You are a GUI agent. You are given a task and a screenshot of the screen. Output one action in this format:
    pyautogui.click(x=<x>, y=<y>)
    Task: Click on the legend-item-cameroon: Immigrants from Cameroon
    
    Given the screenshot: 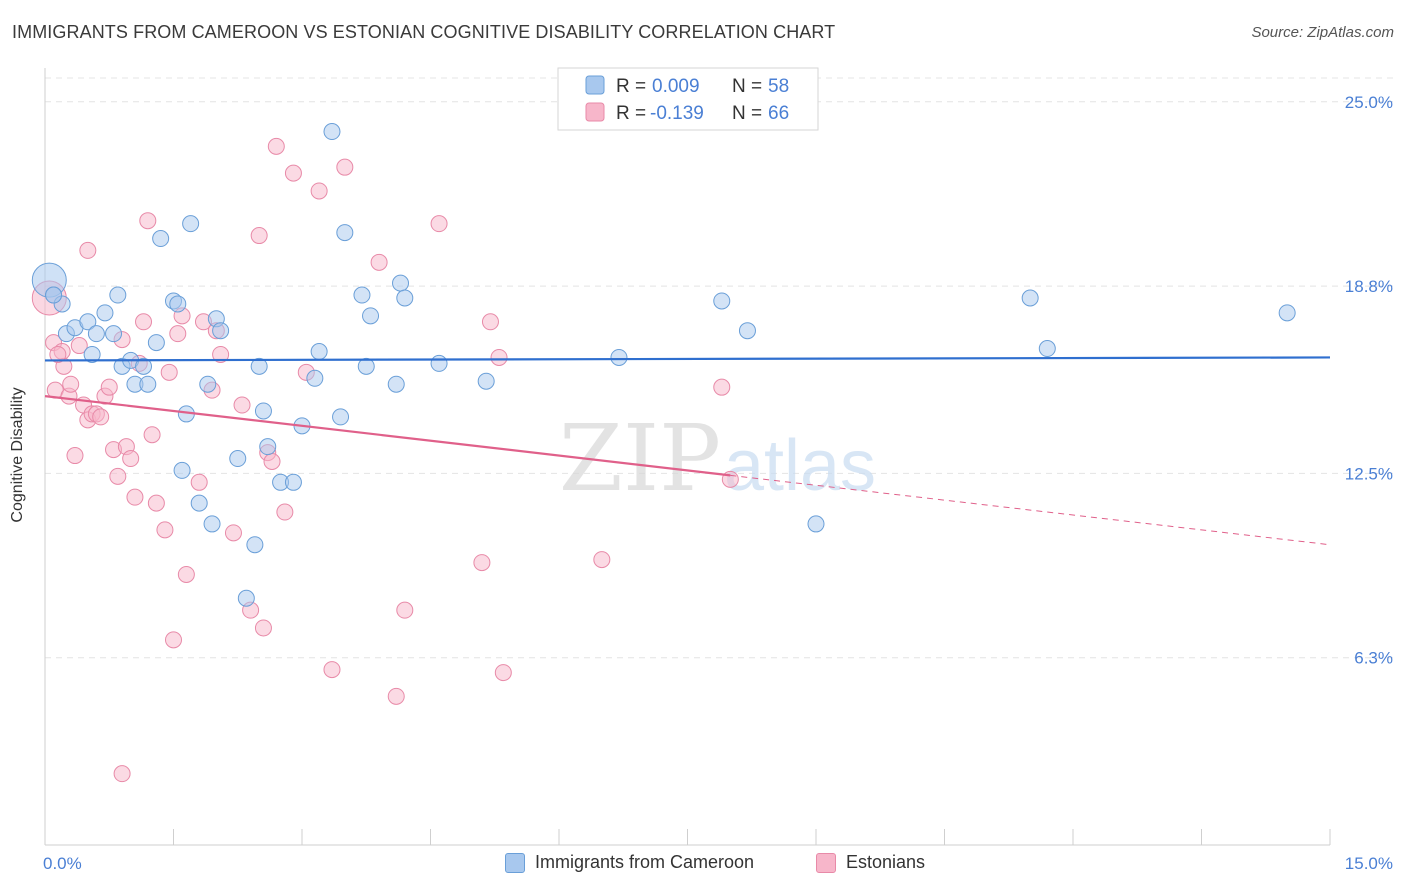 What is the action you would take?
    pyautogui.click(x=629, y=862)
    